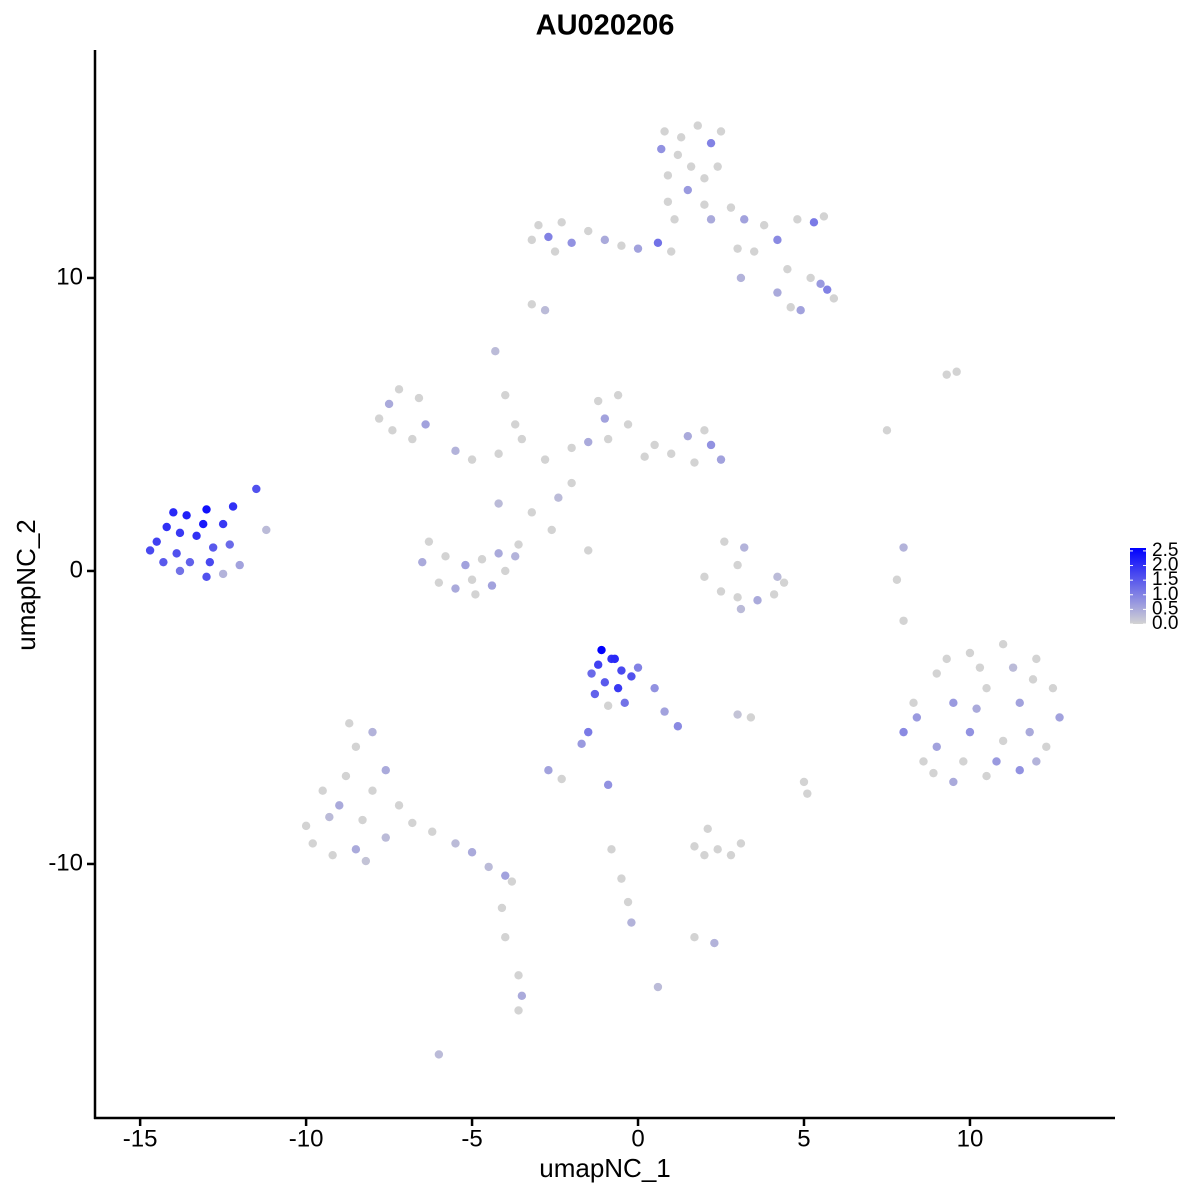 This screenshot has width=1200, height=1200. What do you see at coordinates (76, 569) in the screenshot?
I see `y-tick-label: 0` at bounding box center [76, 569].